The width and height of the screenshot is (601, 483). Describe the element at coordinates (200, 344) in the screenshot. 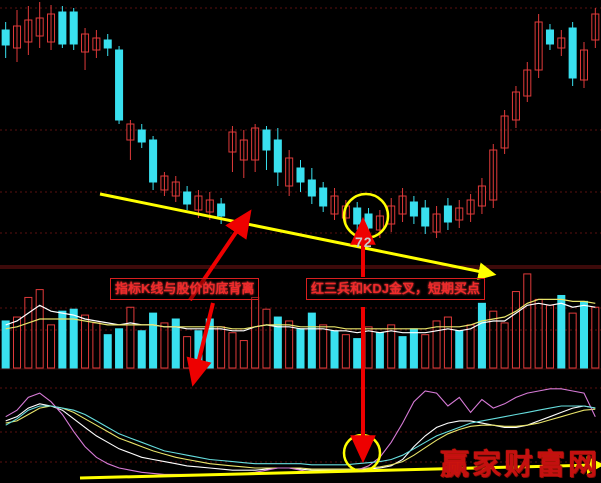

I see `red-arrow-volume` at that location.